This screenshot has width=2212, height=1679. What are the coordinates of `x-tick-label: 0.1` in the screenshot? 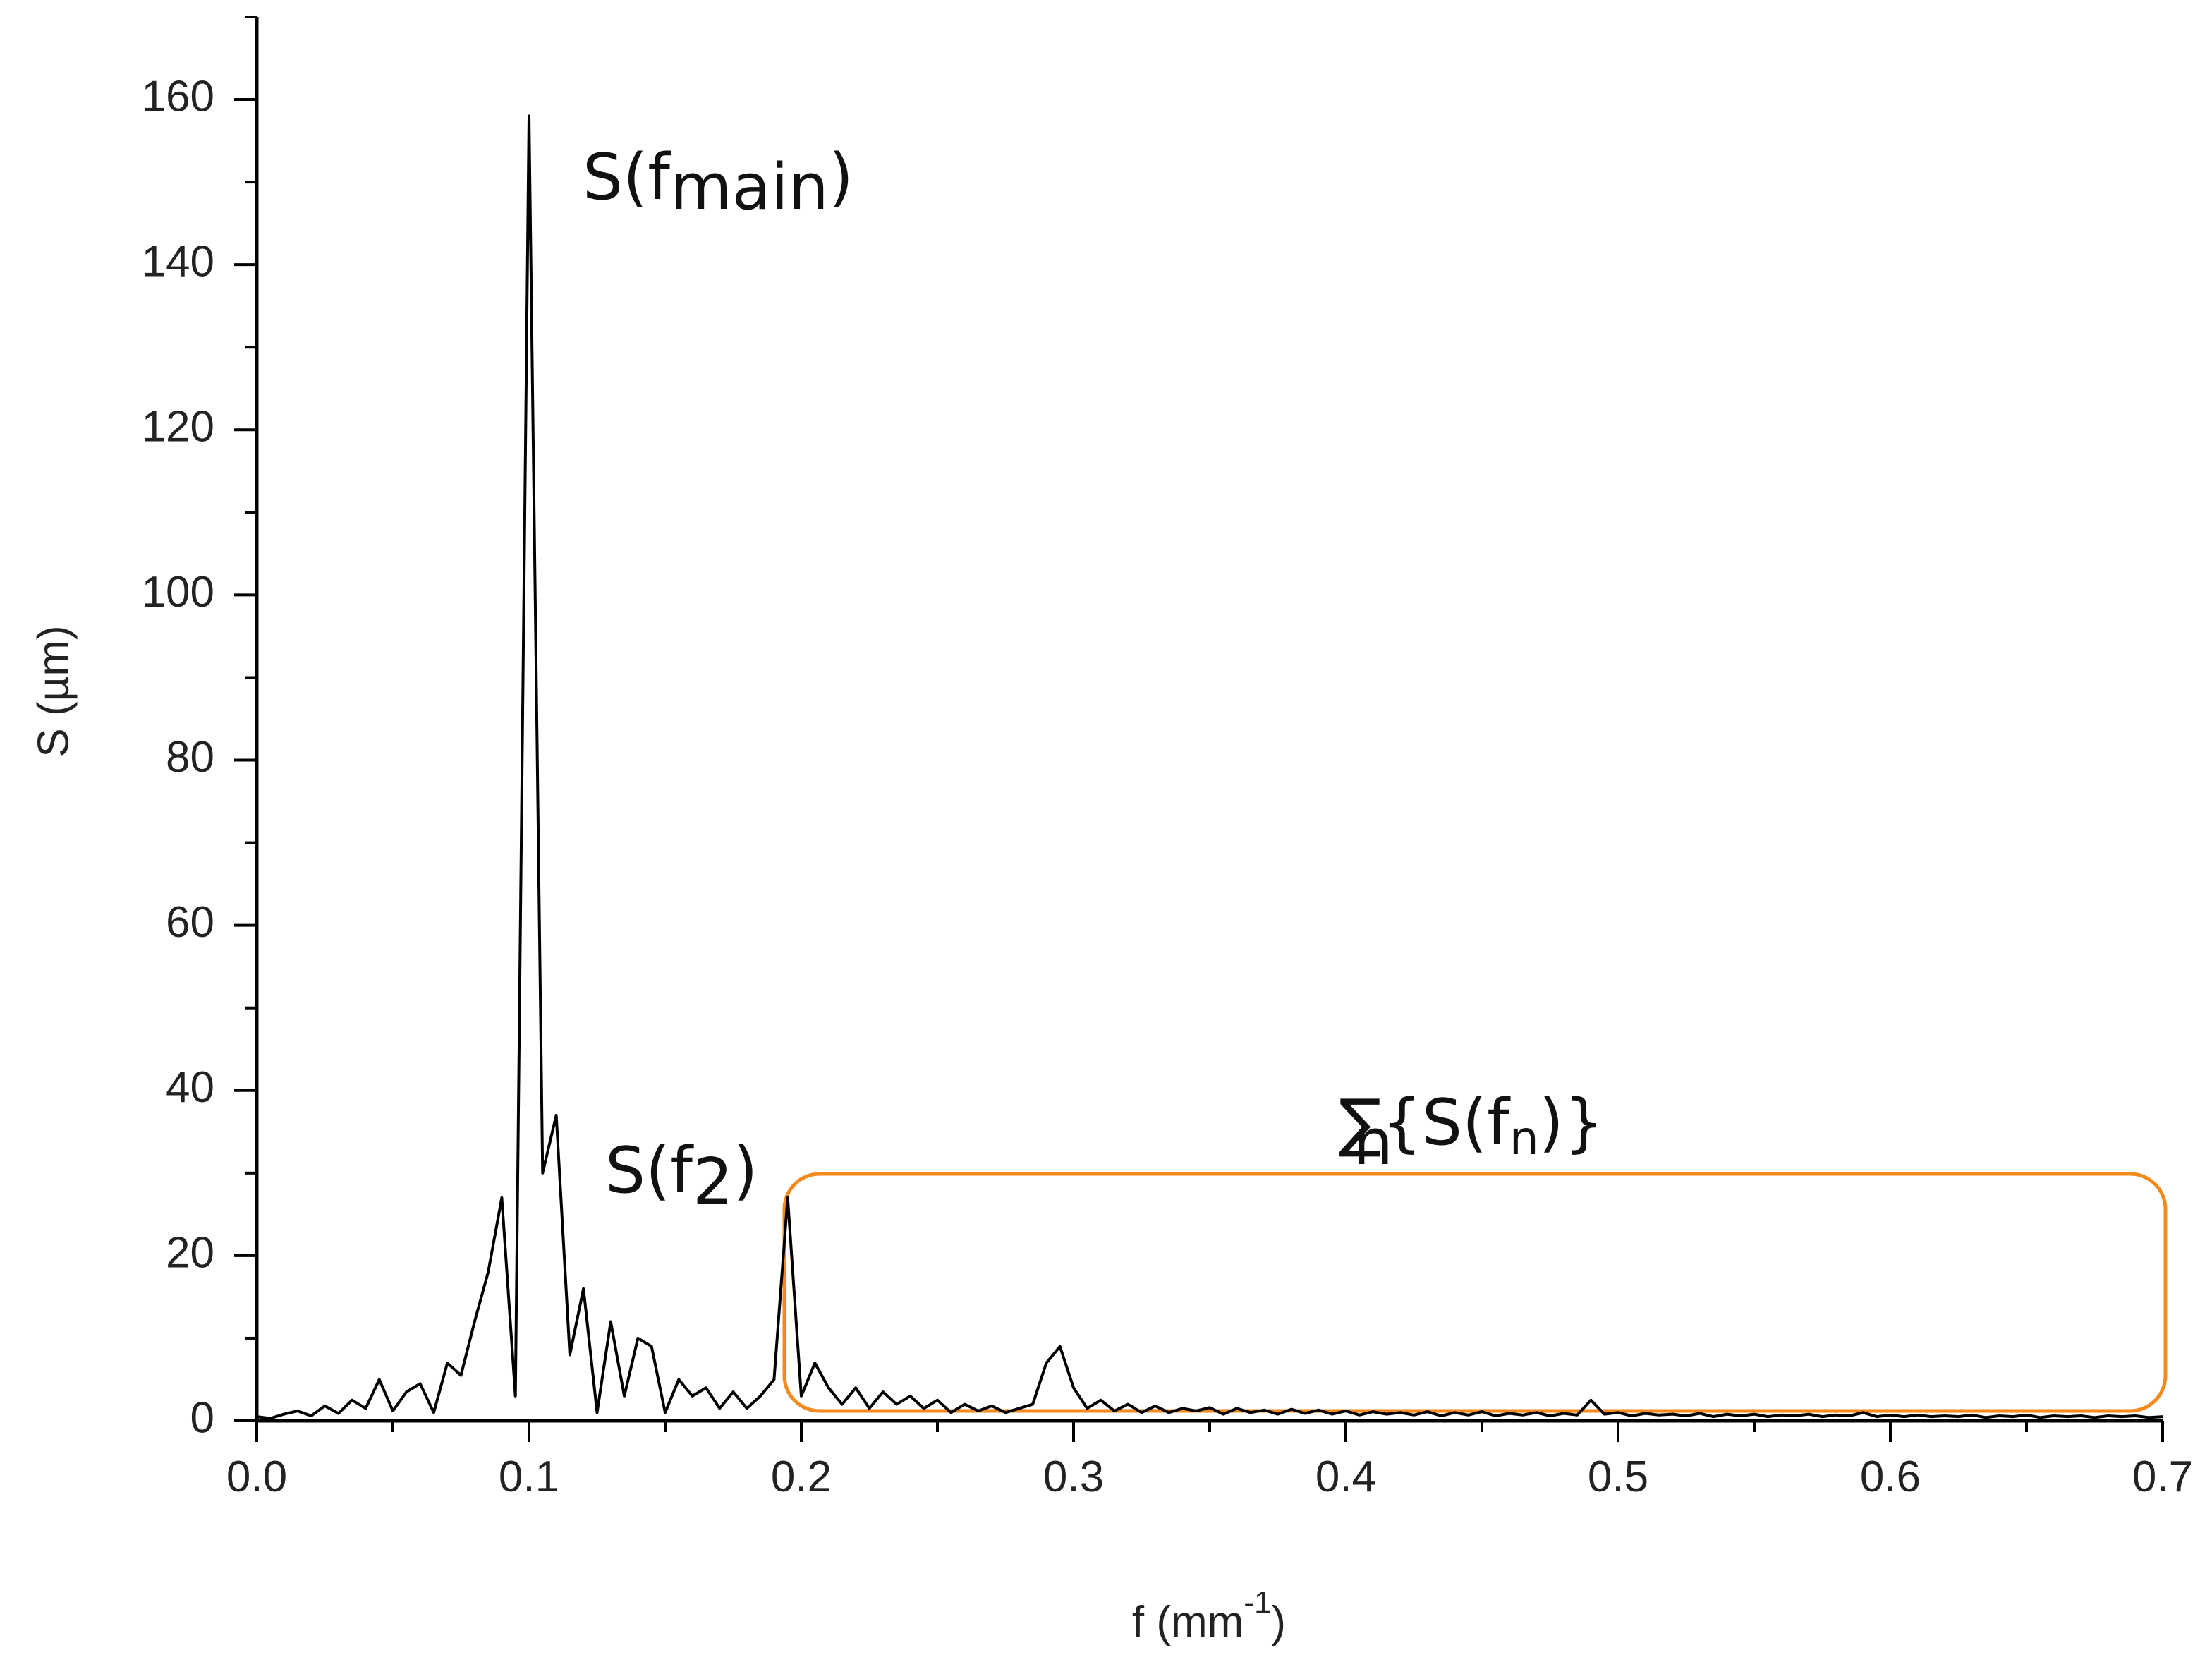 It's located at (529, 1477).